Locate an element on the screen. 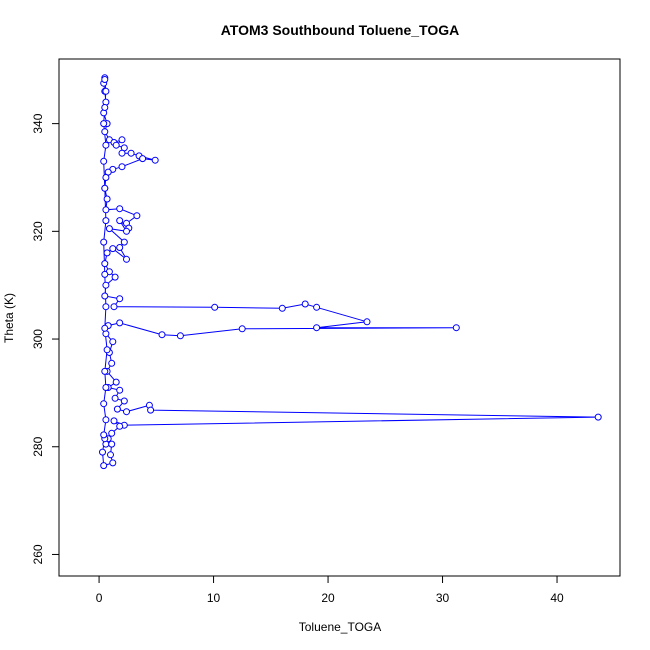 The image size is (650, 650). x-axis: 0 10 20 30 40 is located at coordinates (330, 590).